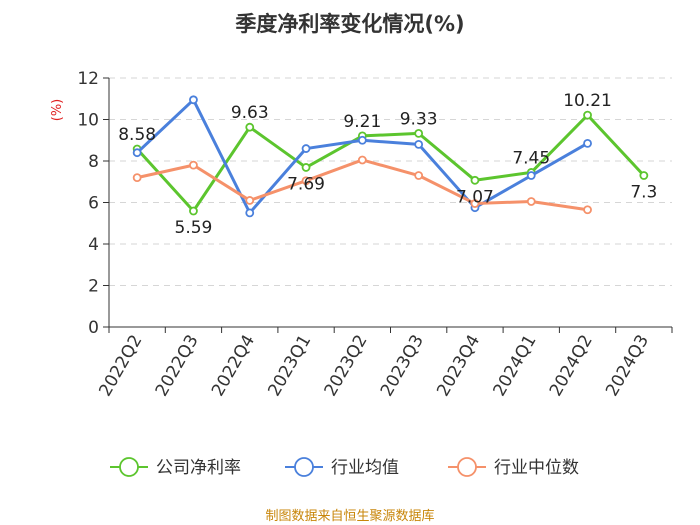 The image size is (700, 525). What do you see at coordinates (346, 366) in the screenshot?
I see `x-tick-label: 2023Q2` at bounding box center [346, 366].